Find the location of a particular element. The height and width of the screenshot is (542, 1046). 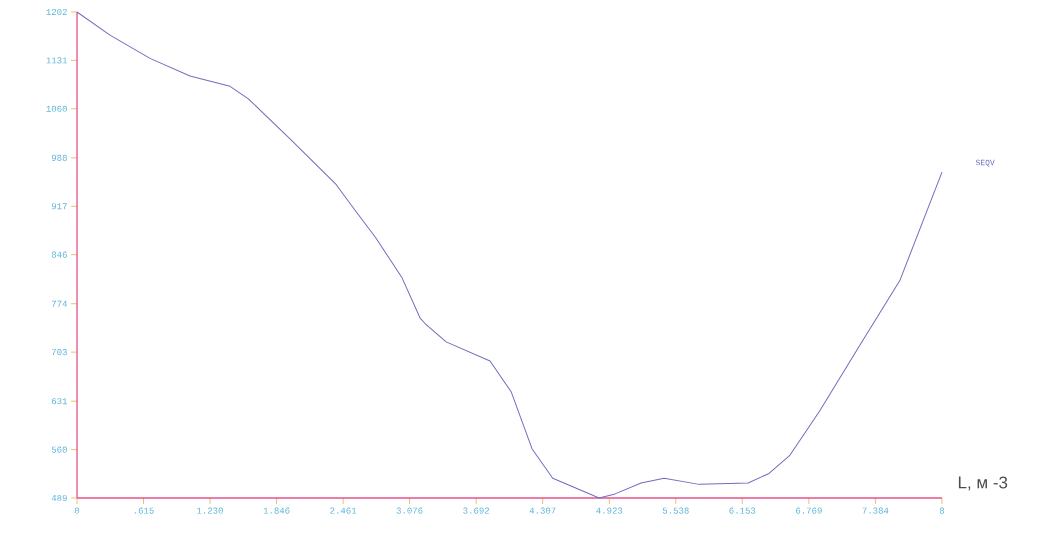

x-tick-label: 6.769 is located at coordinates (809, 510).